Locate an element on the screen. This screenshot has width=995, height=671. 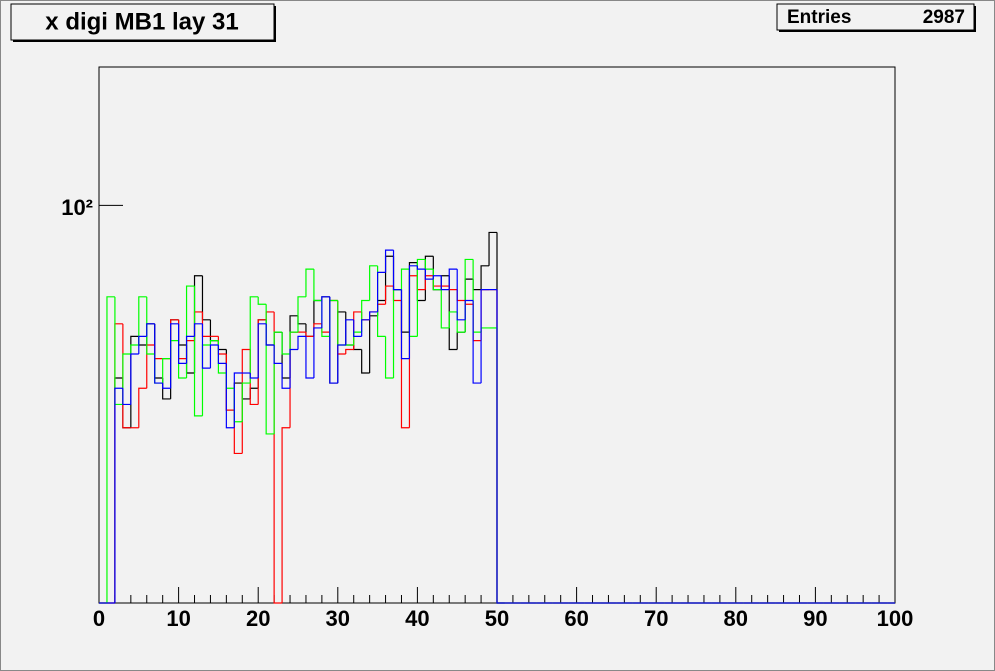
stats-box is located at coordinates (875, 17).